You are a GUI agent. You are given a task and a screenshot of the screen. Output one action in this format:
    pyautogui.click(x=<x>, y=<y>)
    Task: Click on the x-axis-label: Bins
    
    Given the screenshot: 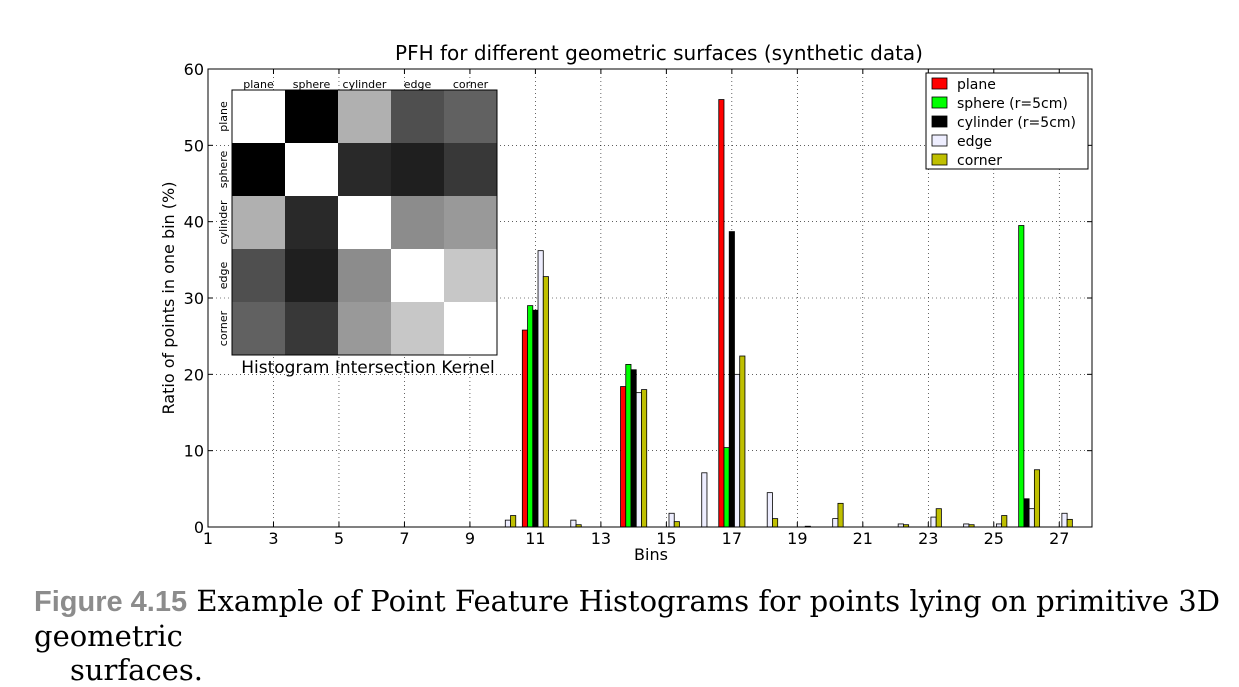 What is the action you would take?
    pyautogui.click(x=651, y=554)
    